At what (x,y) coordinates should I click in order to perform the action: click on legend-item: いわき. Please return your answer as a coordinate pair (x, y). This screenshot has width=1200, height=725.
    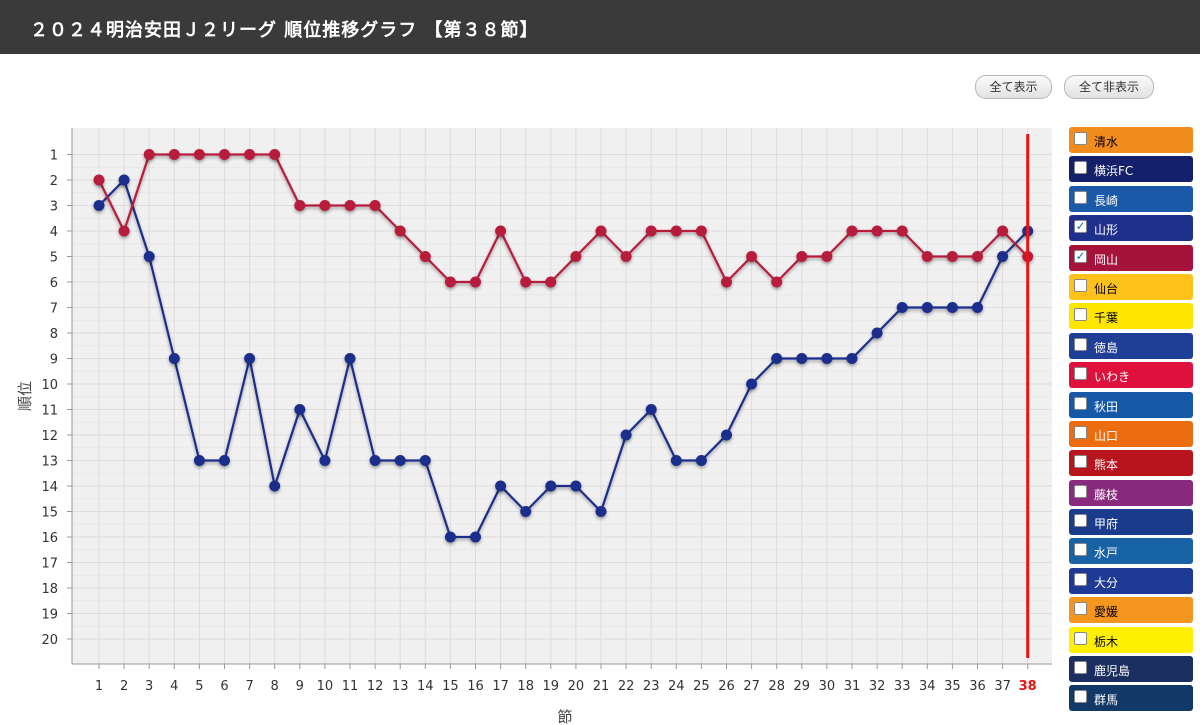
    Looking at the image, I should click on (1131, 375).